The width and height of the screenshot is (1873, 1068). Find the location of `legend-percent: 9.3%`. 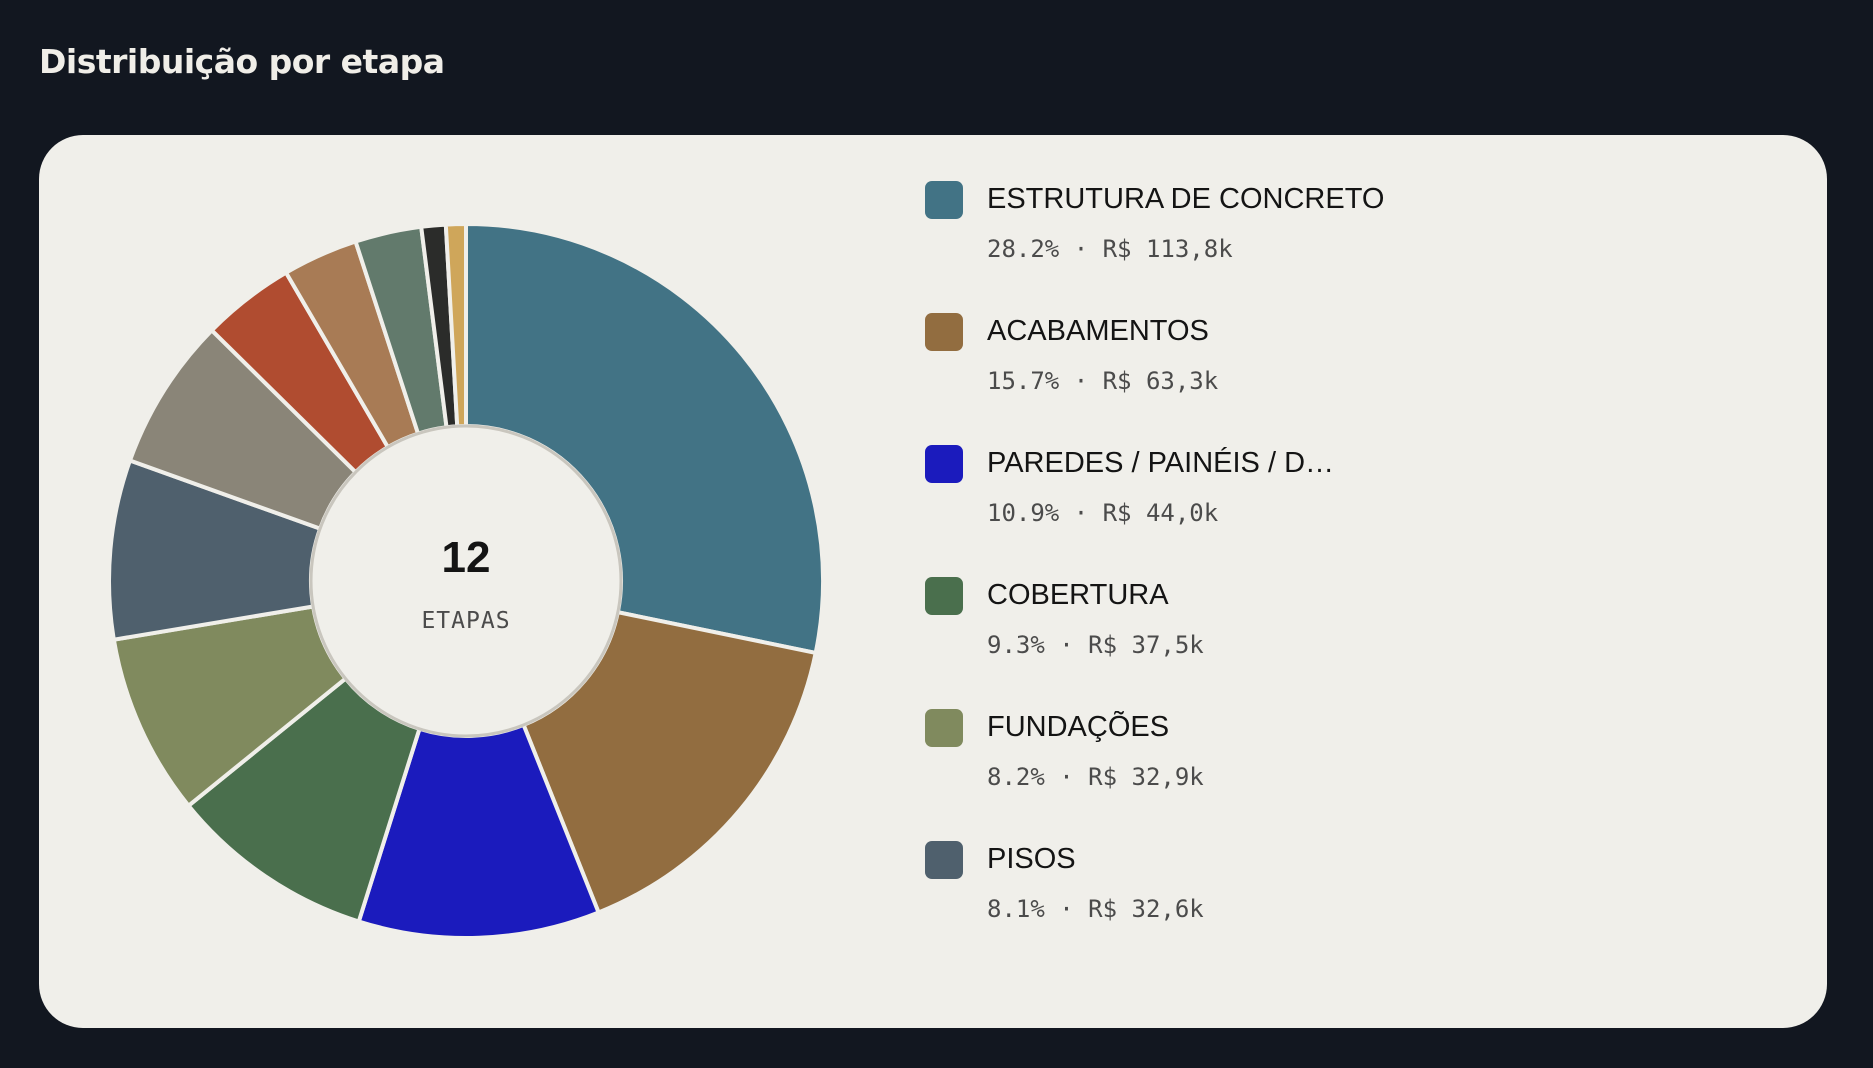

legend-percent: 9.3% is located at coordinates (1016, 645).